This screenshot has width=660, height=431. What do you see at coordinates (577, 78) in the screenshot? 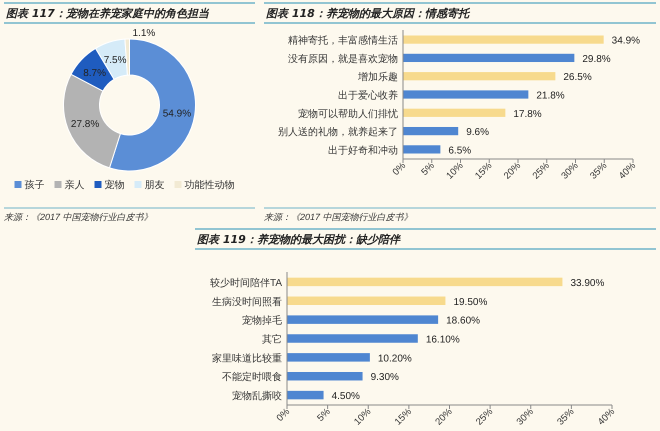
I see `data-label: 26.5%` at bounding box center [577, 78].